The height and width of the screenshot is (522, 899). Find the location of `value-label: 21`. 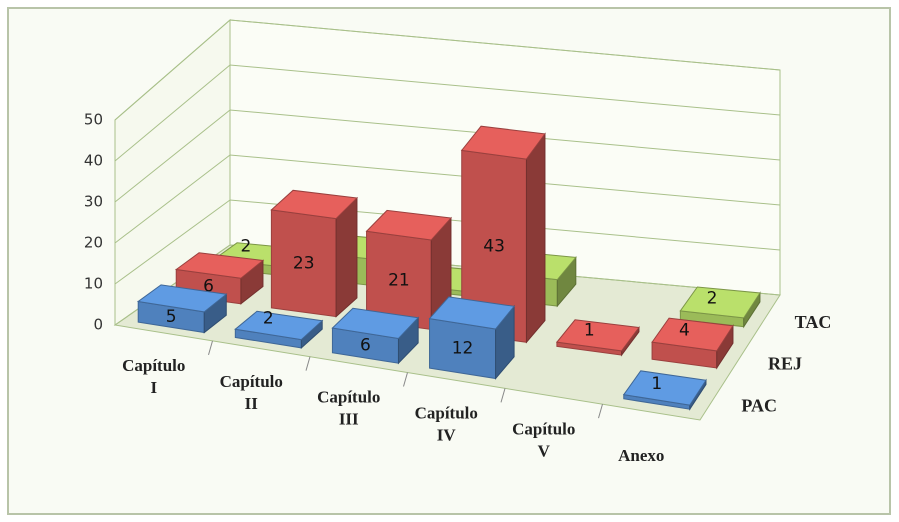

value-label: 21 is located at coordinates (399, 280).